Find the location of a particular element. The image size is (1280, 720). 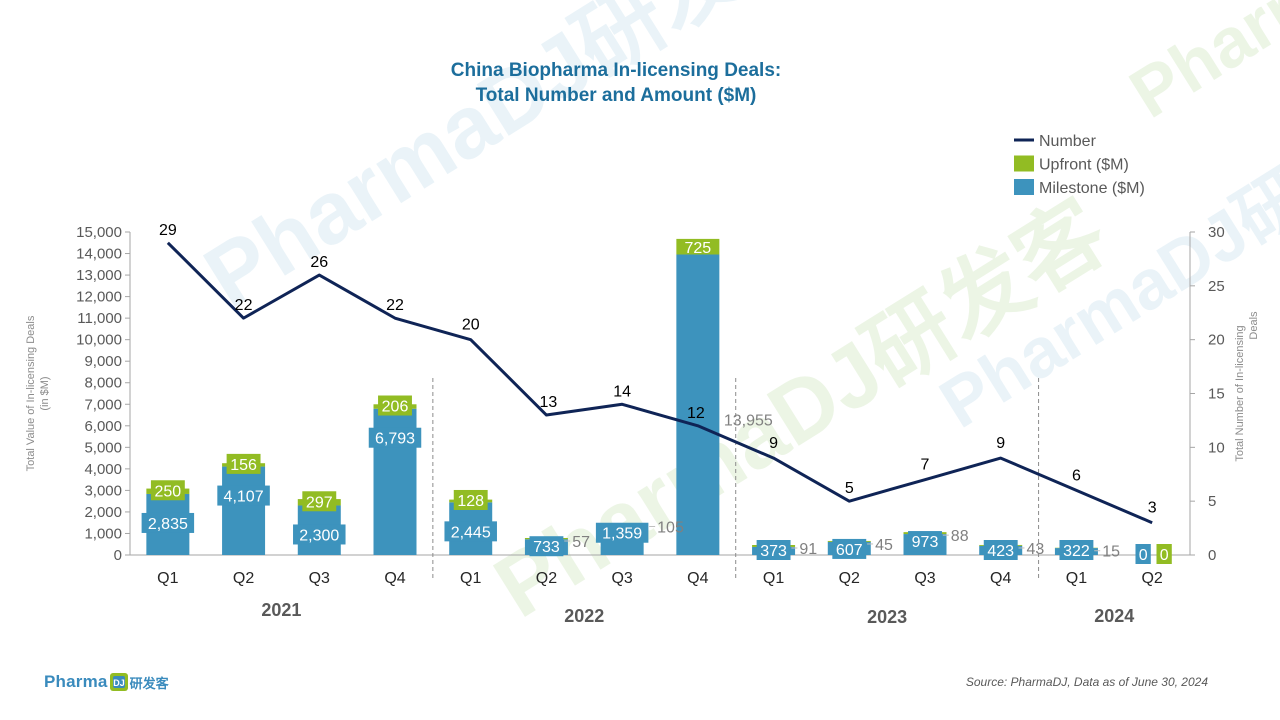

left-axis-tick-label: 13,000 is located at coordinates (99, 275).